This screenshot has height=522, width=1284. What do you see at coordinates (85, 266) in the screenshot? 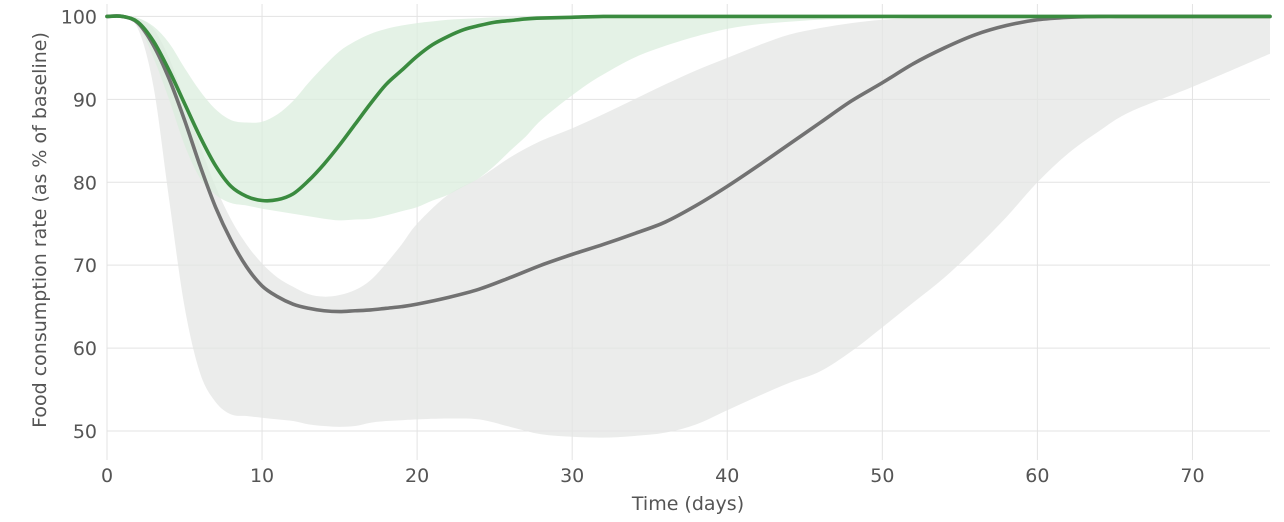
I see `y-tick-label: 70` at bounding box center [85, 266].